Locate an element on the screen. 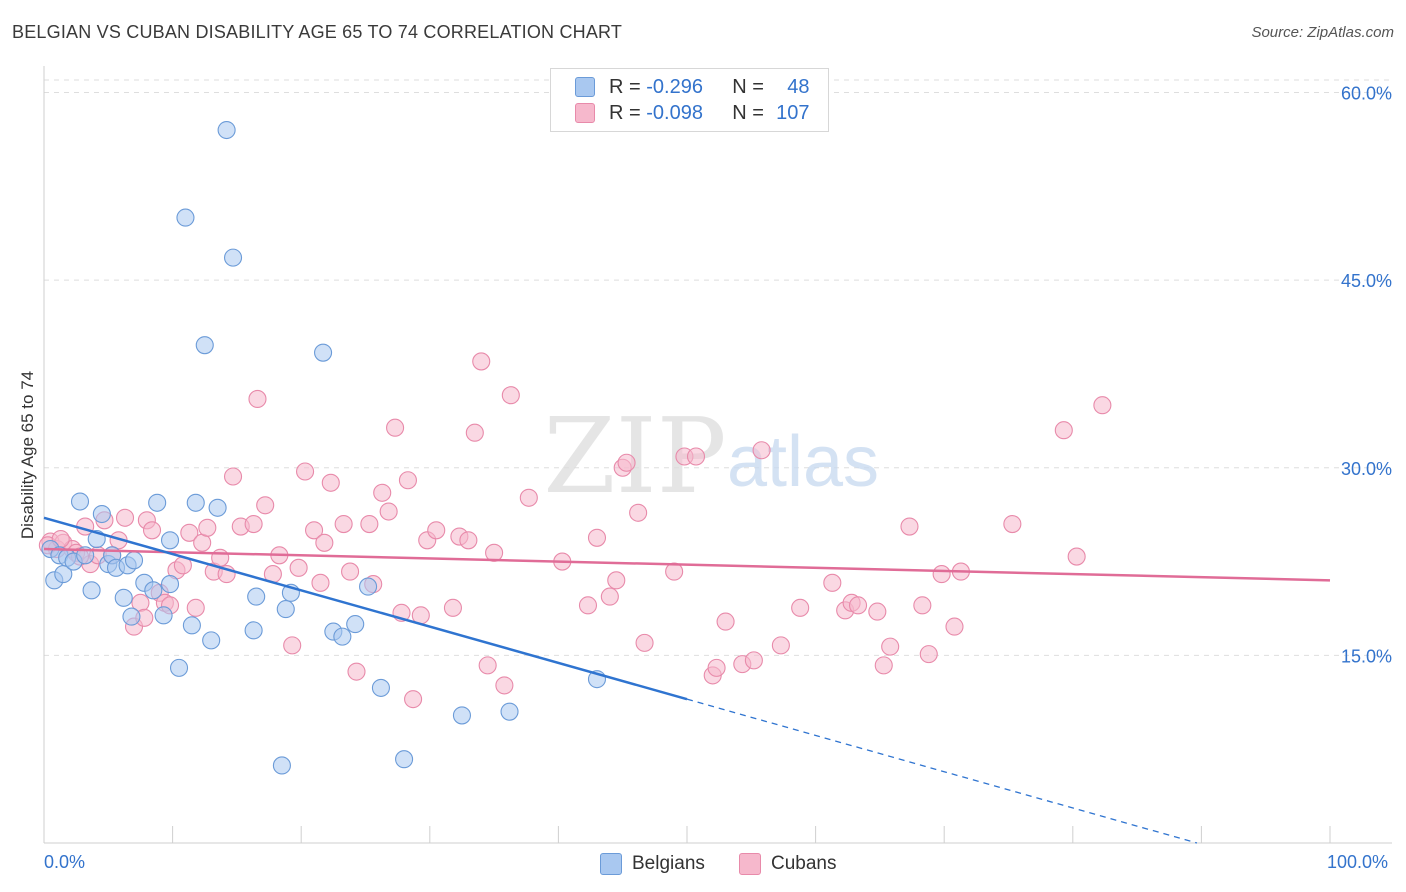 This screenshot has height=892, width=1406. legend-item-cubans: Cubans is located at coordinates (788, 864).